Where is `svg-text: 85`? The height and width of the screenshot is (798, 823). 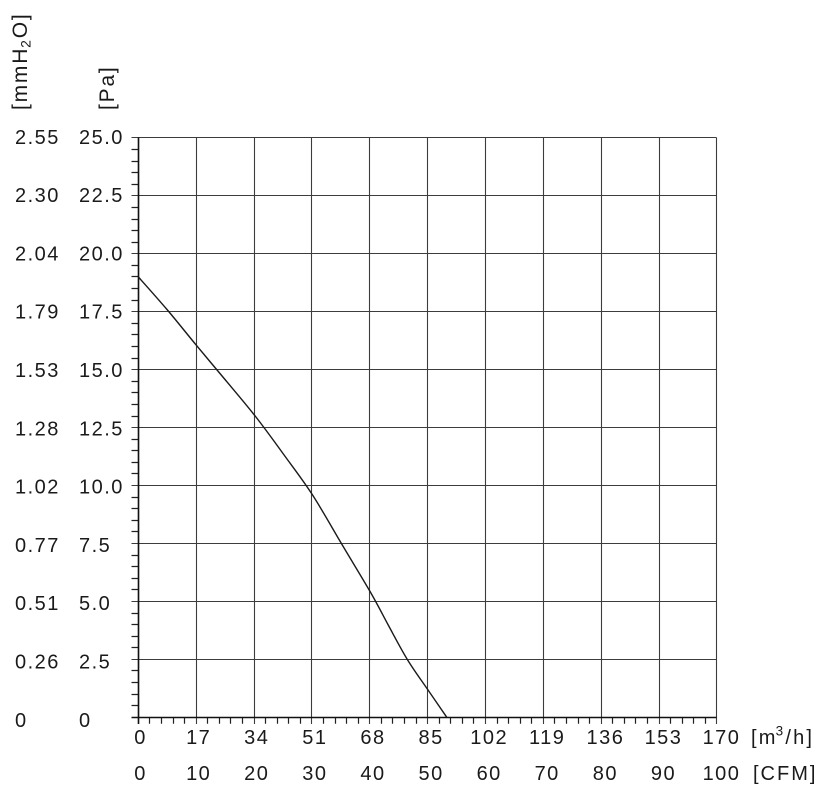
svg-text: 85 is located at coordinates (430, 738).